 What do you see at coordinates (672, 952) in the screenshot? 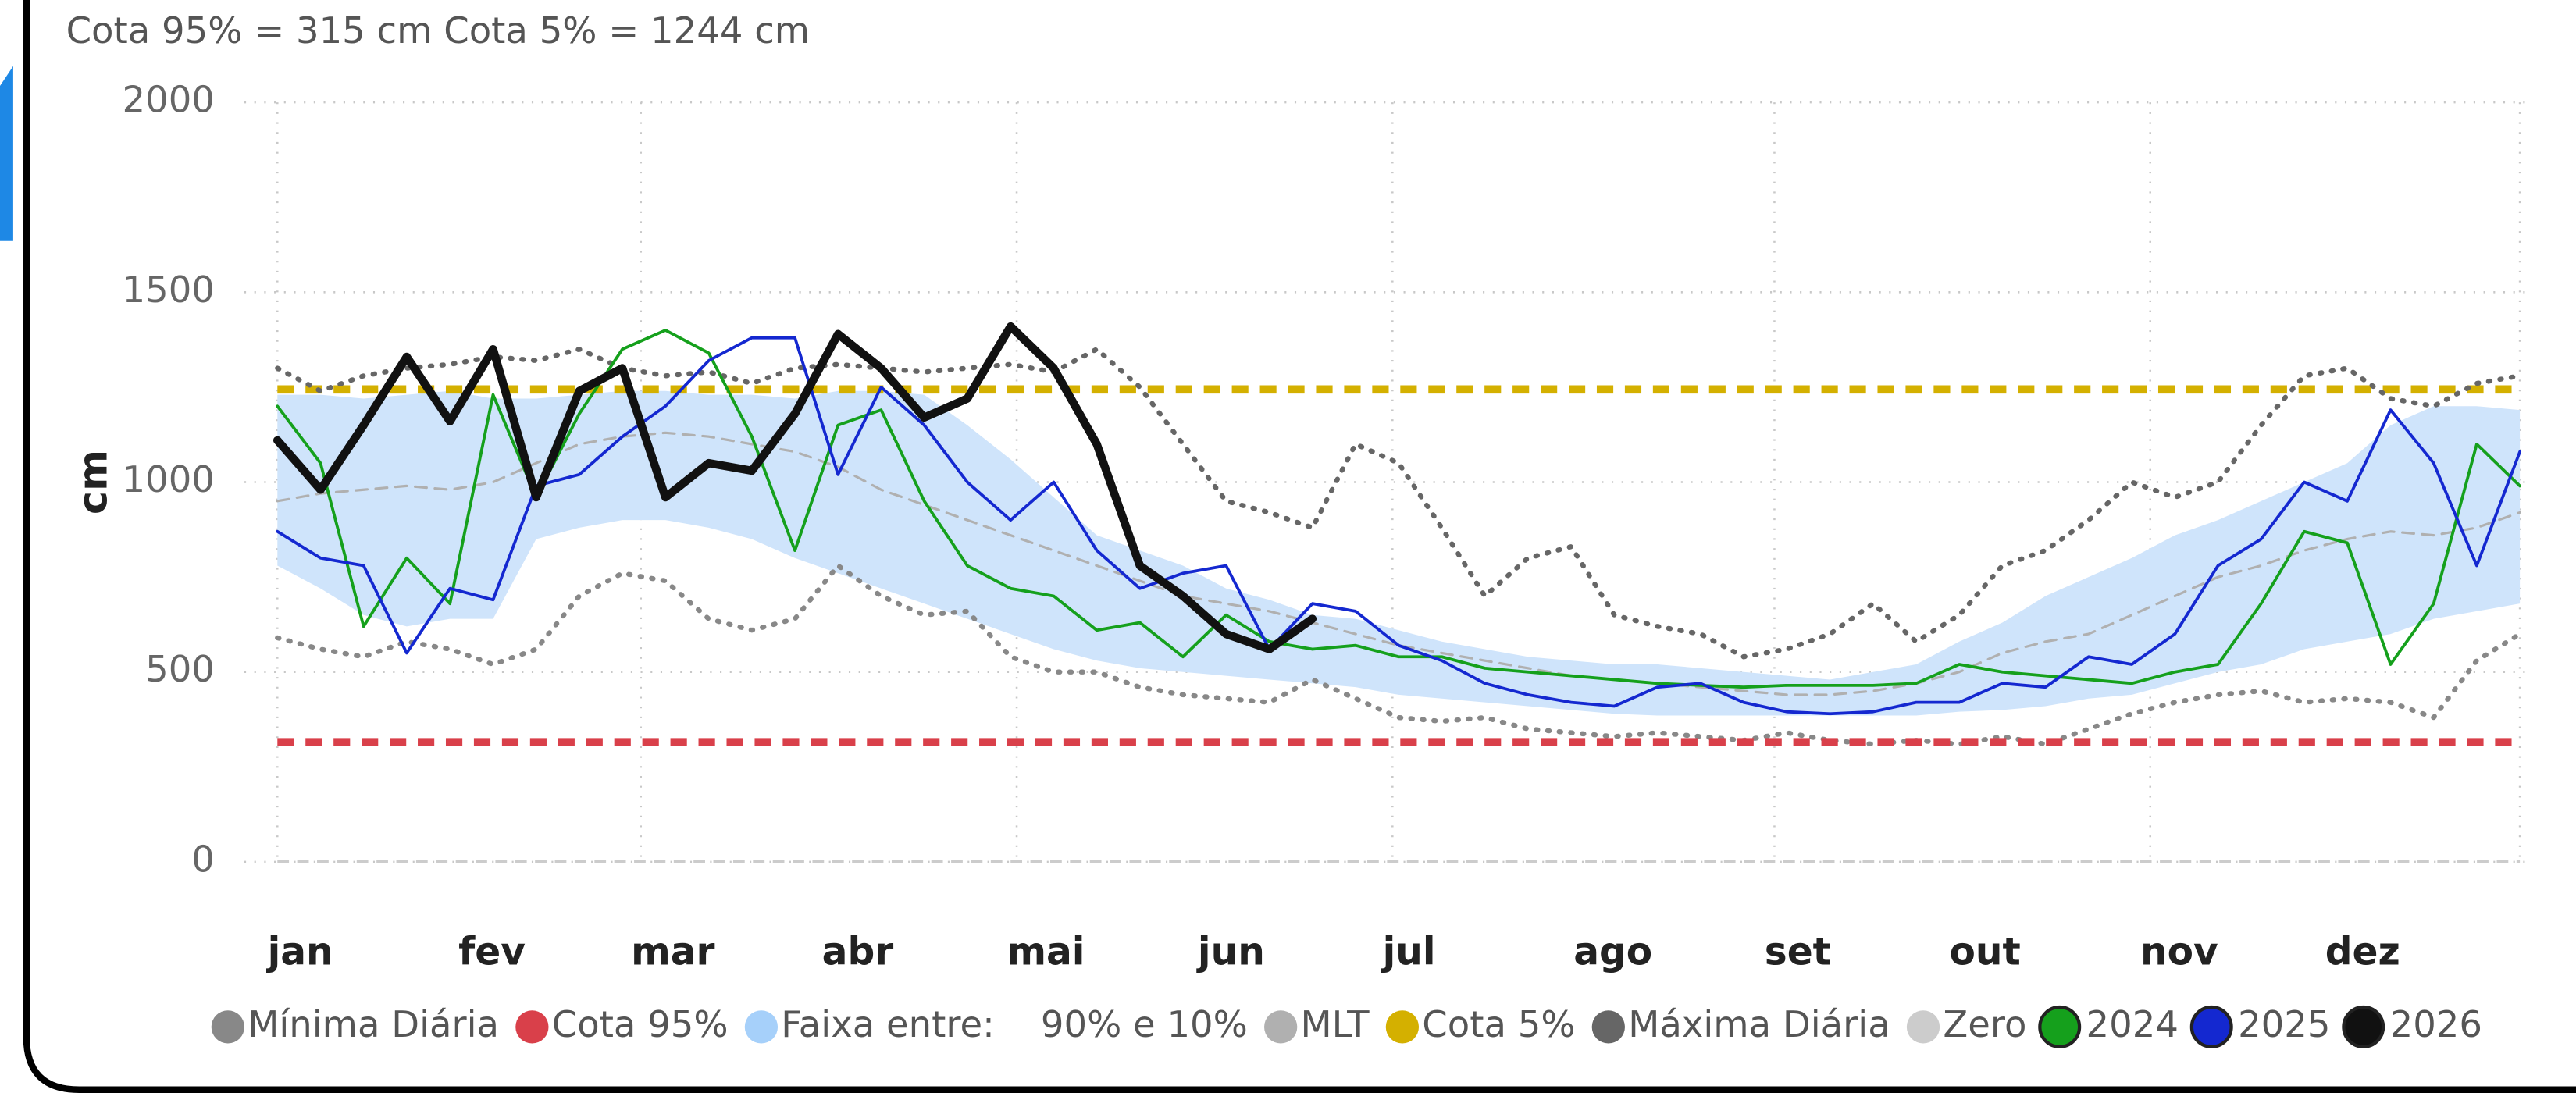
I see `x-tick-label: mar` at bounding box center [672, 952].